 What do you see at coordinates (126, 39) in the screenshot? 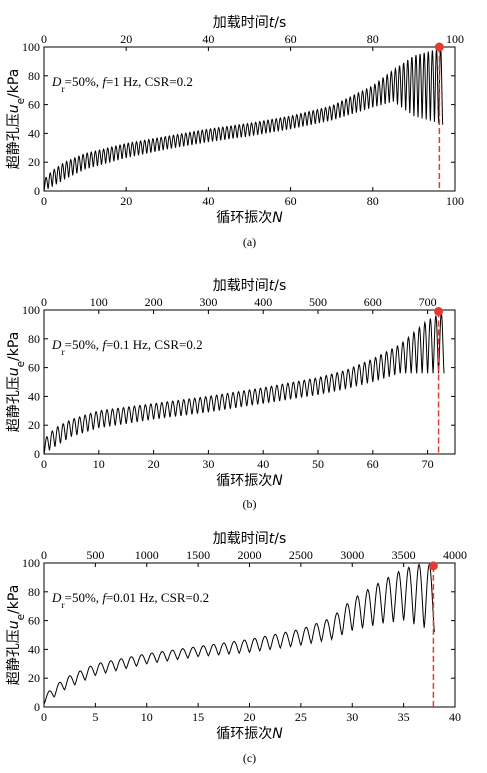
I see `top-x-tick-label: 20` at bounding box center [126, 39].